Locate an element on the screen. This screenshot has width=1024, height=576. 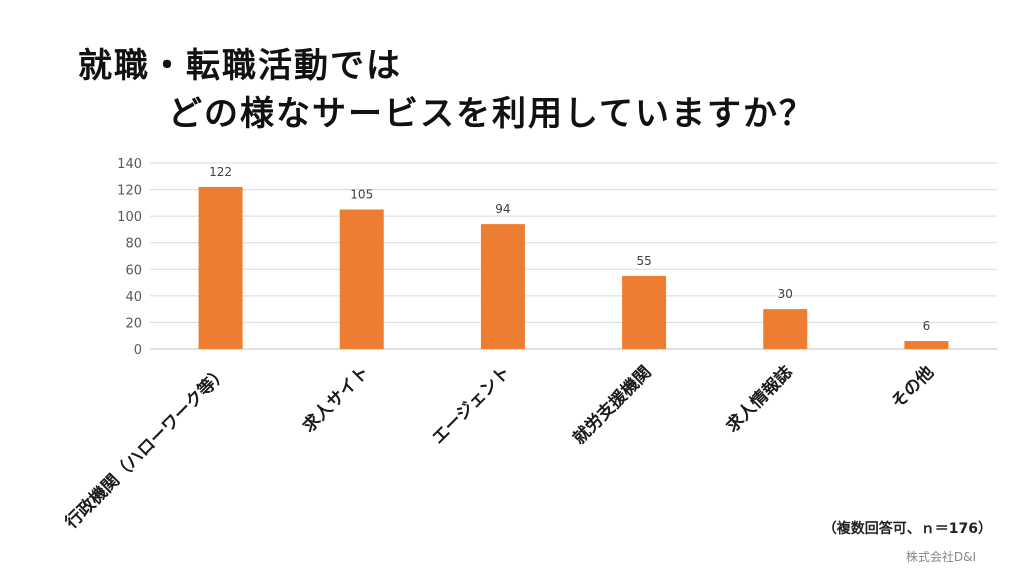
y-tick-label: 60 is located at coordinates (133, 270).